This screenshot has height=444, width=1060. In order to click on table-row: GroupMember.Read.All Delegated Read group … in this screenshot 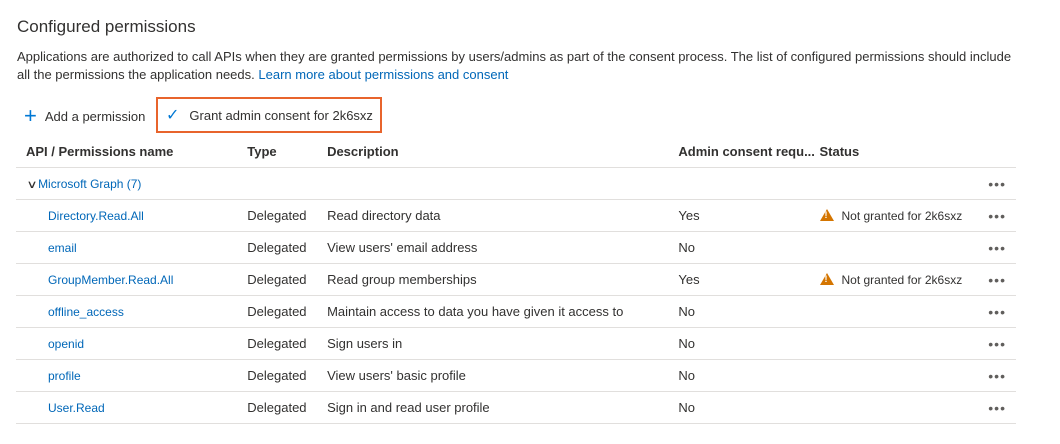, I will do `click(516, 279)`.